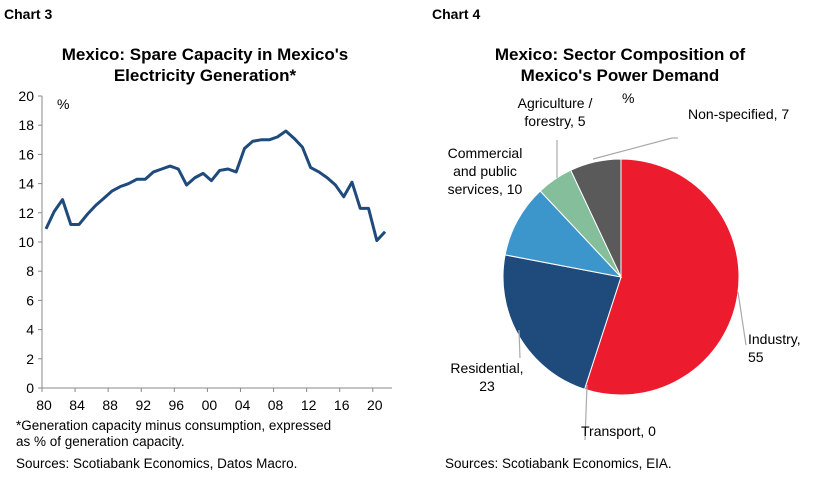  Describe the element at coordinates (77, 405) in the screenshot. I see `x-tick-label: 84` at that location.